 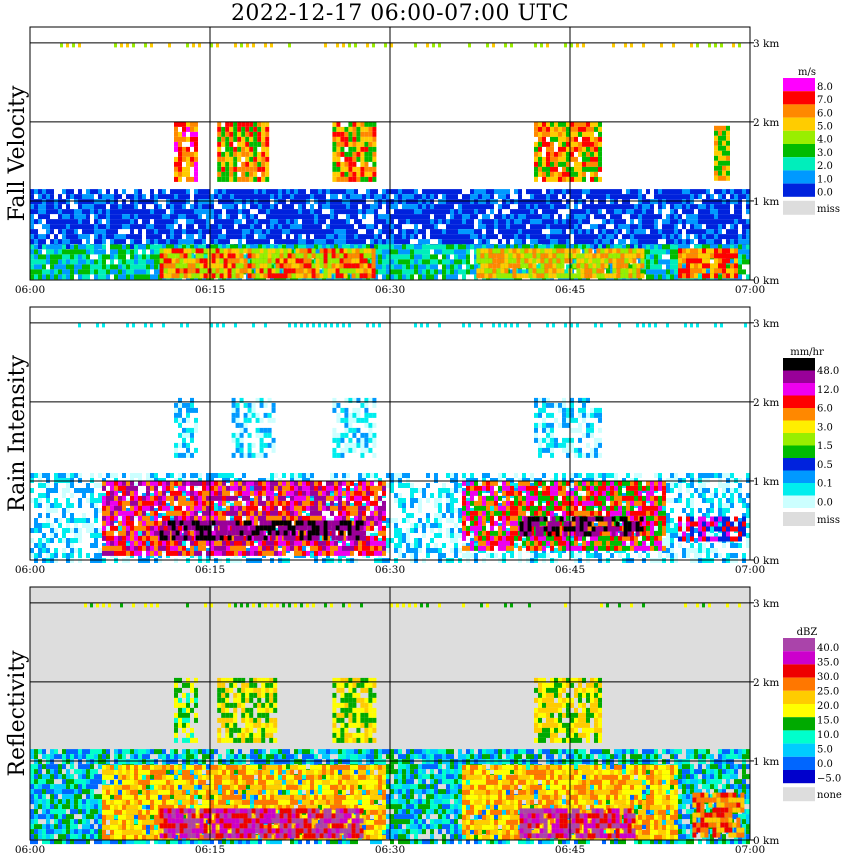 What do you see at coordinates (825, 166) in the screenshot?
I see `legend-label: 2.0` at bounding box center [825, 166].